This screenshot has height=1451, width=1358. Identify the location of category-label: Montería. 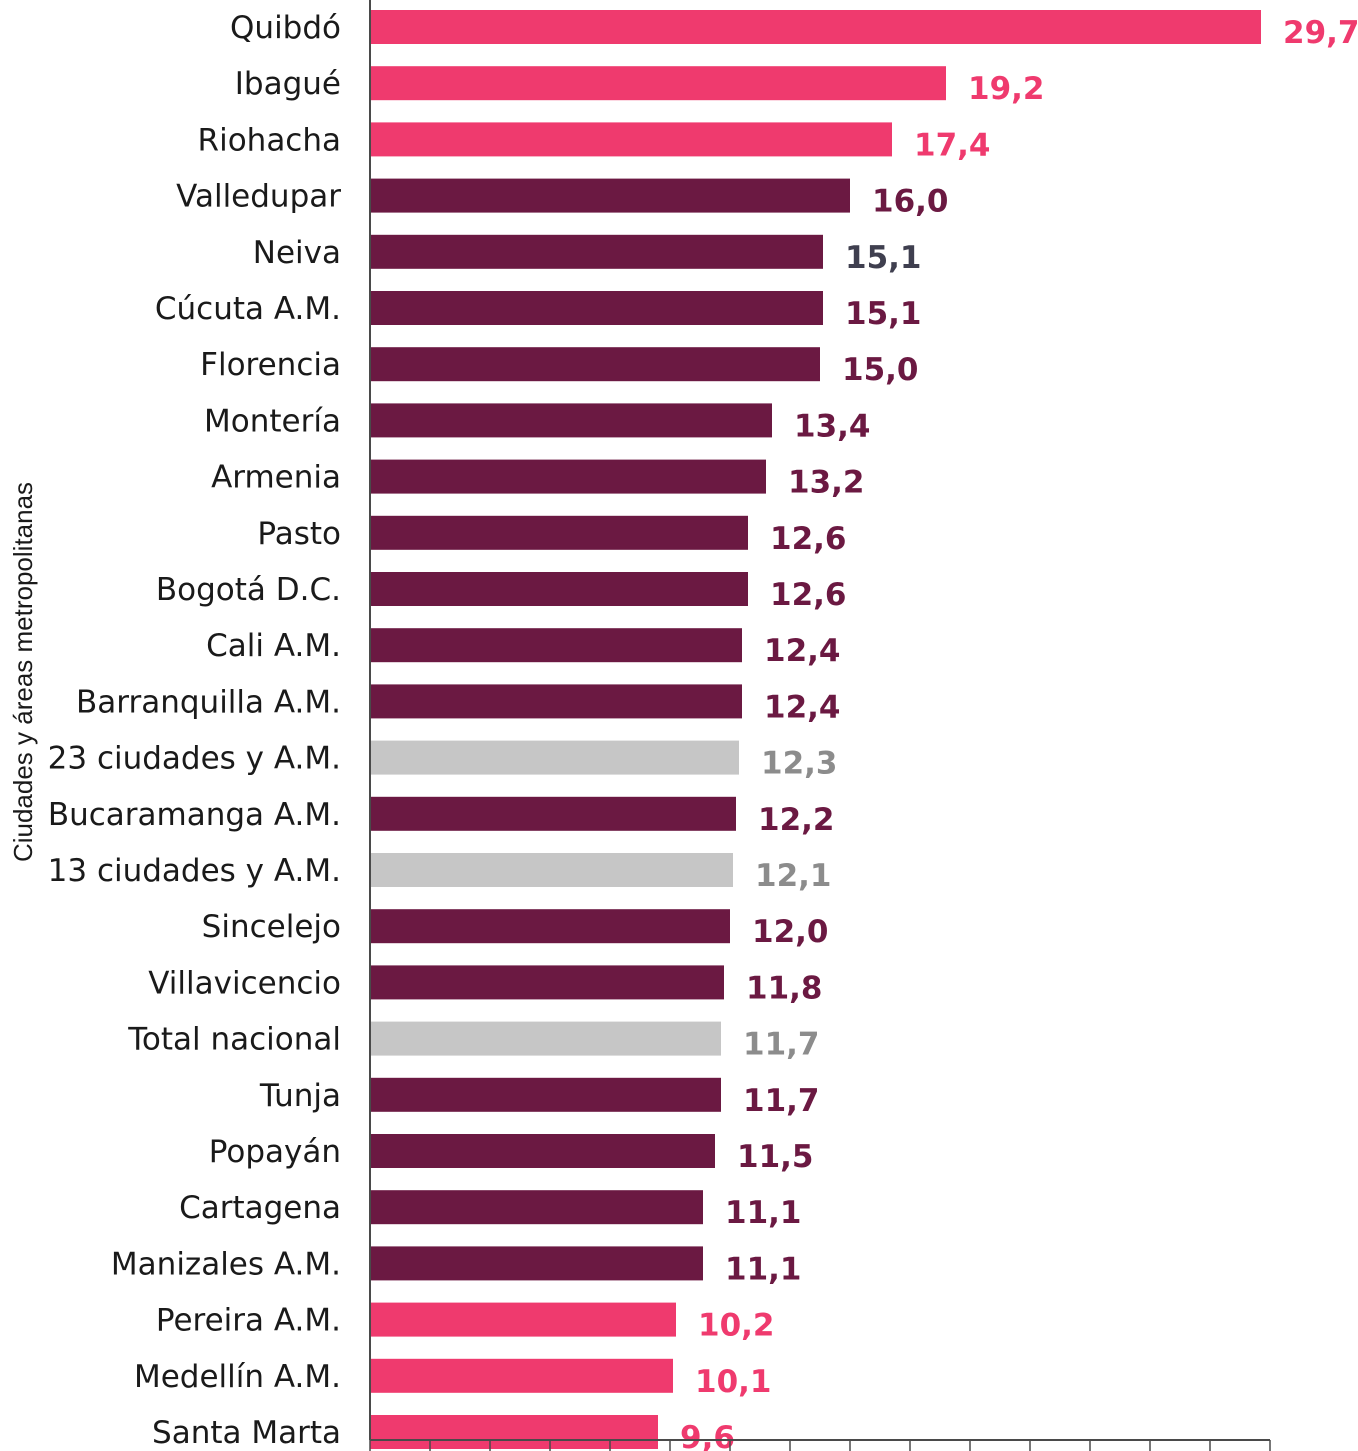
(272, 421).